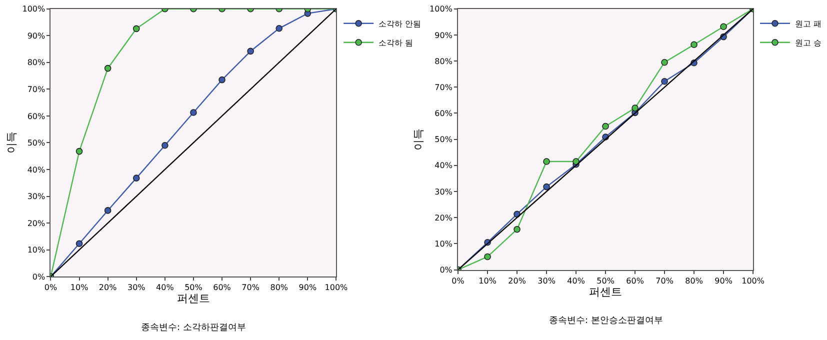  Describe the element at coordinates (400, 23) in the screenshot. I see `legend-label: 소각하 안됨` at that location.